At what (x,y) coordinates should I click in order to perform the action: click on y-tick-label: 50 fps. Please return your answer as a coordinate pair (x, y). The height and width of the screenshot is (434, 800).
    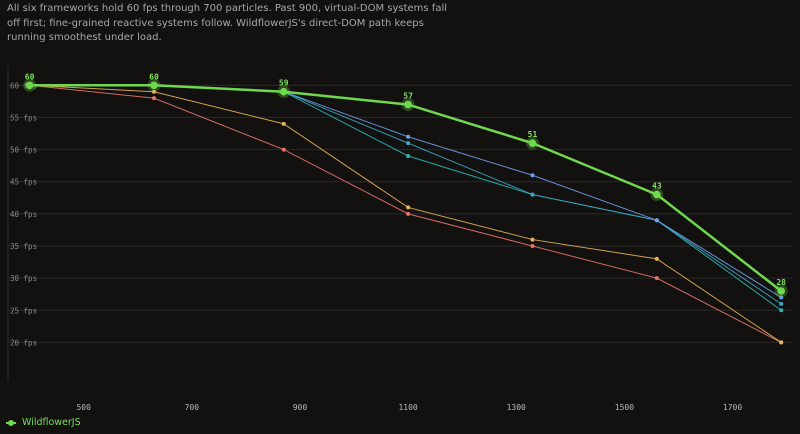
    Looking at the image, I should click on (23, 150).